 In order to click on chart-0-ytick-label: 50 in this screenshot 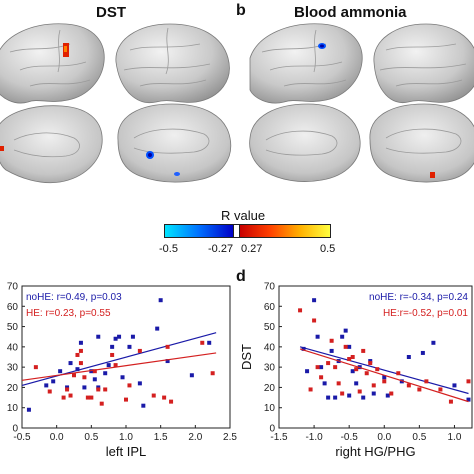, I will do `click(13, 327)`.